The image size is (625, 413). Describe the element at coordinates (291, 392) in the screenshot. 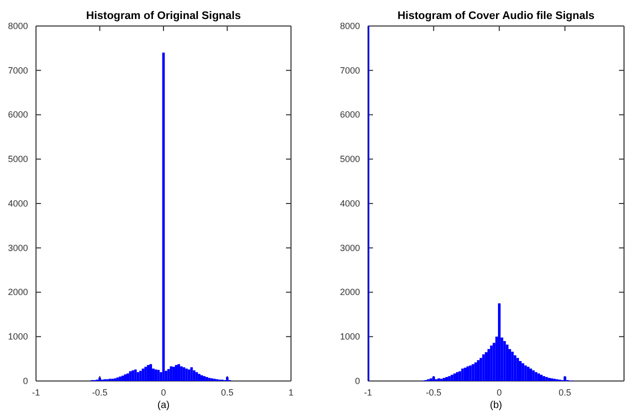

I see `x-tick-label: 1` at that location.